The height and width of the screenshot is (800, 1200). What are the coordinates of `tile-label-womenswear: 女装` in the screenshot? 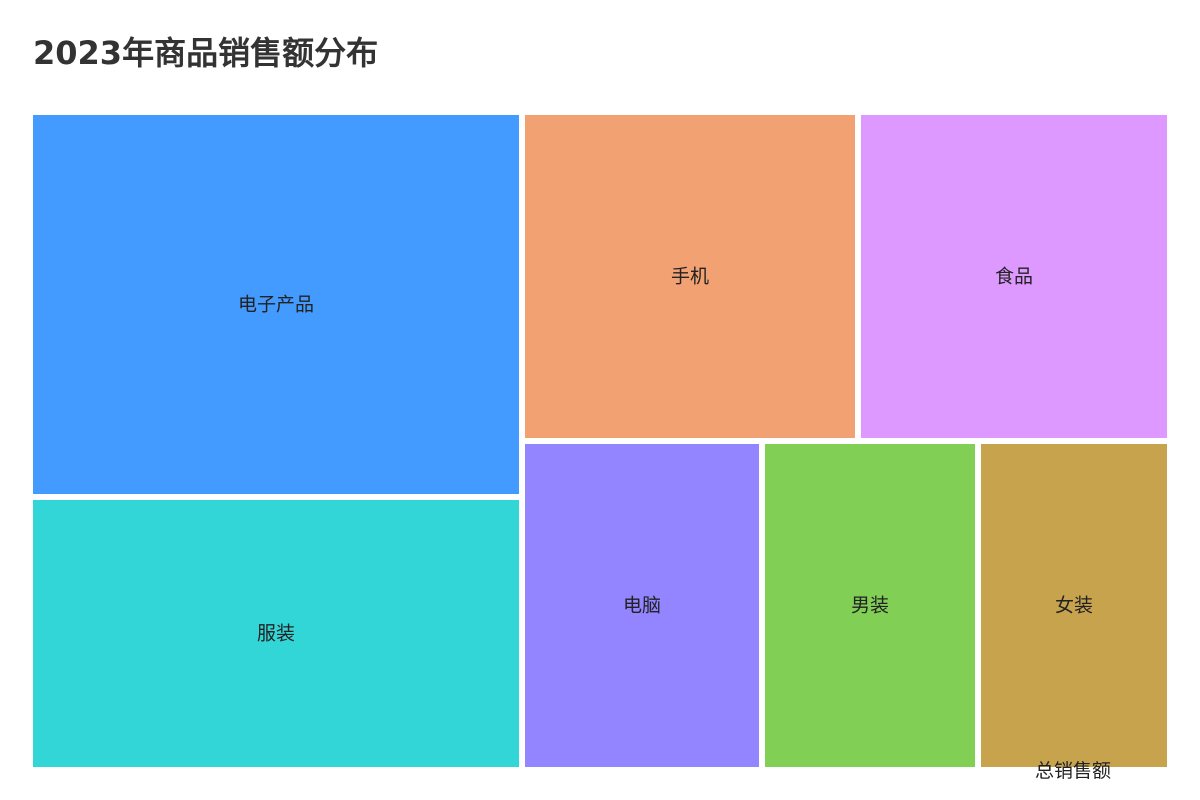 It's located at (1074, 606).